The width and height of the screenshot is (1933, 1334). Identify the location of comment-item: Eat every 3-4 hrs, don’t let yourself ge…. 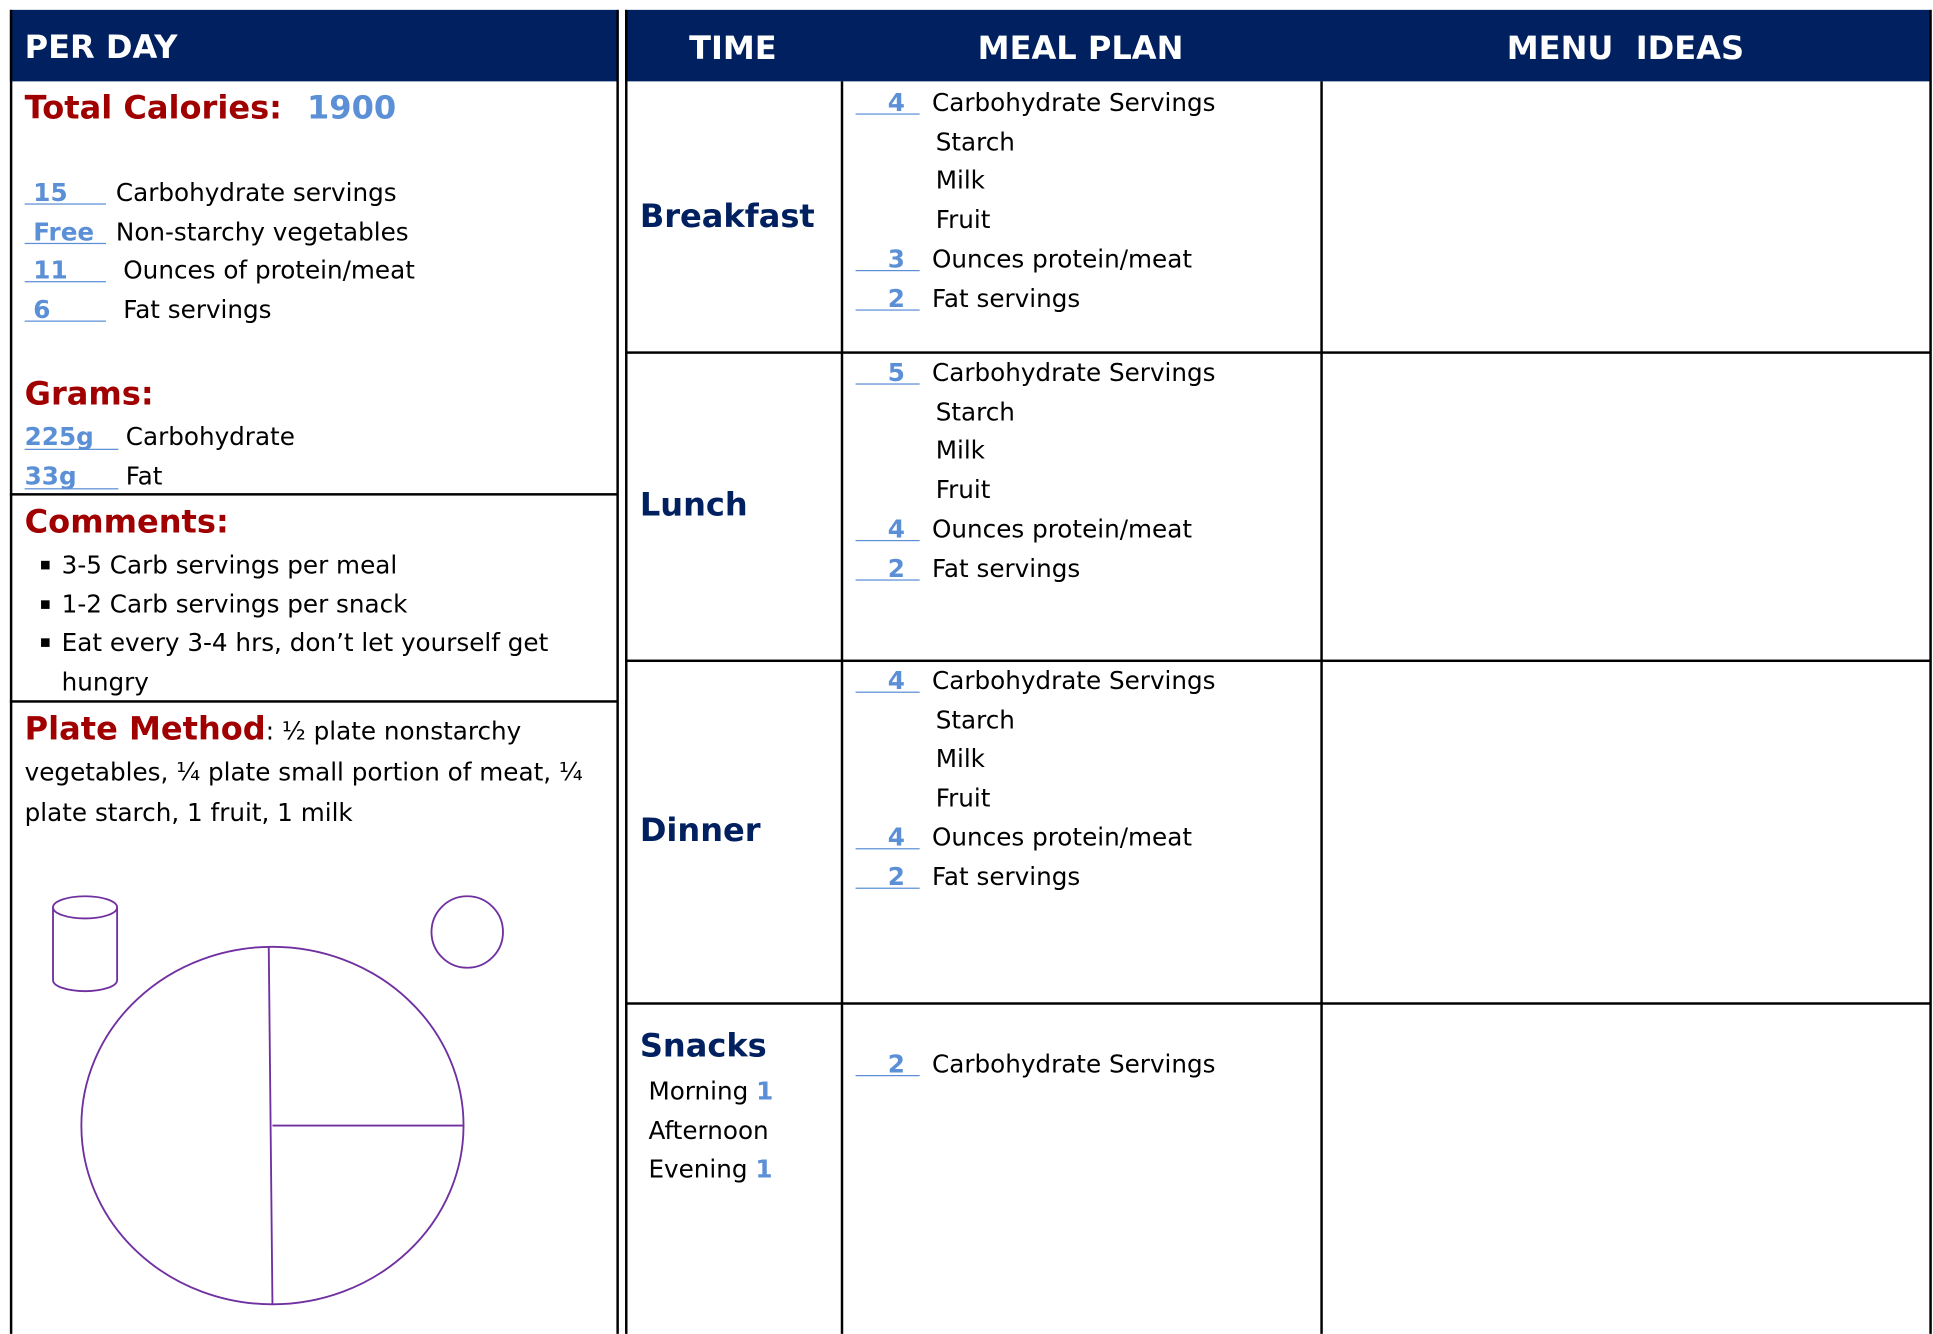
(309, 663).